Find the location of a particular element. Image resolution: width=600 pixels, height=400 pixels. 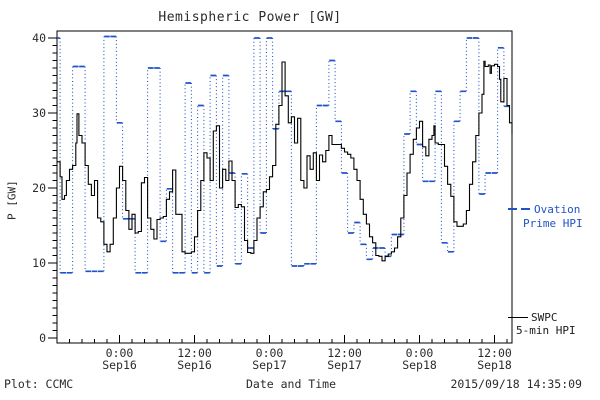

y-tick-label: 40 is located at coordinates (39, 38).